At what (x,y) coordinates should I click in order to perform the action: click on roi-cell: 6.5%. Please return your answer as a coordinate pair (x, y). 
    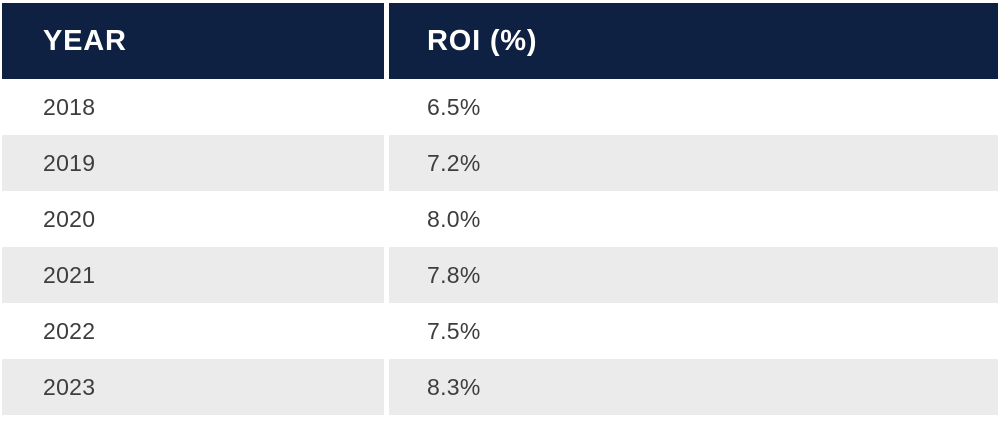
    Looking at the image, I should click on (693, 107).